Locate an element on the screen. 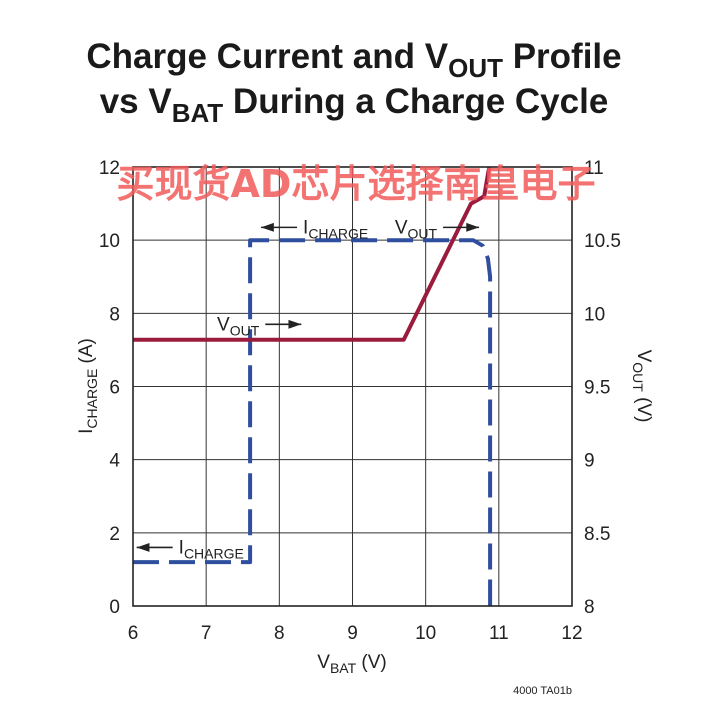 Image resolution: width=717 pixels, height=725 pixels. y-left-tick-label: 12 is located at coordinates (109, 168).